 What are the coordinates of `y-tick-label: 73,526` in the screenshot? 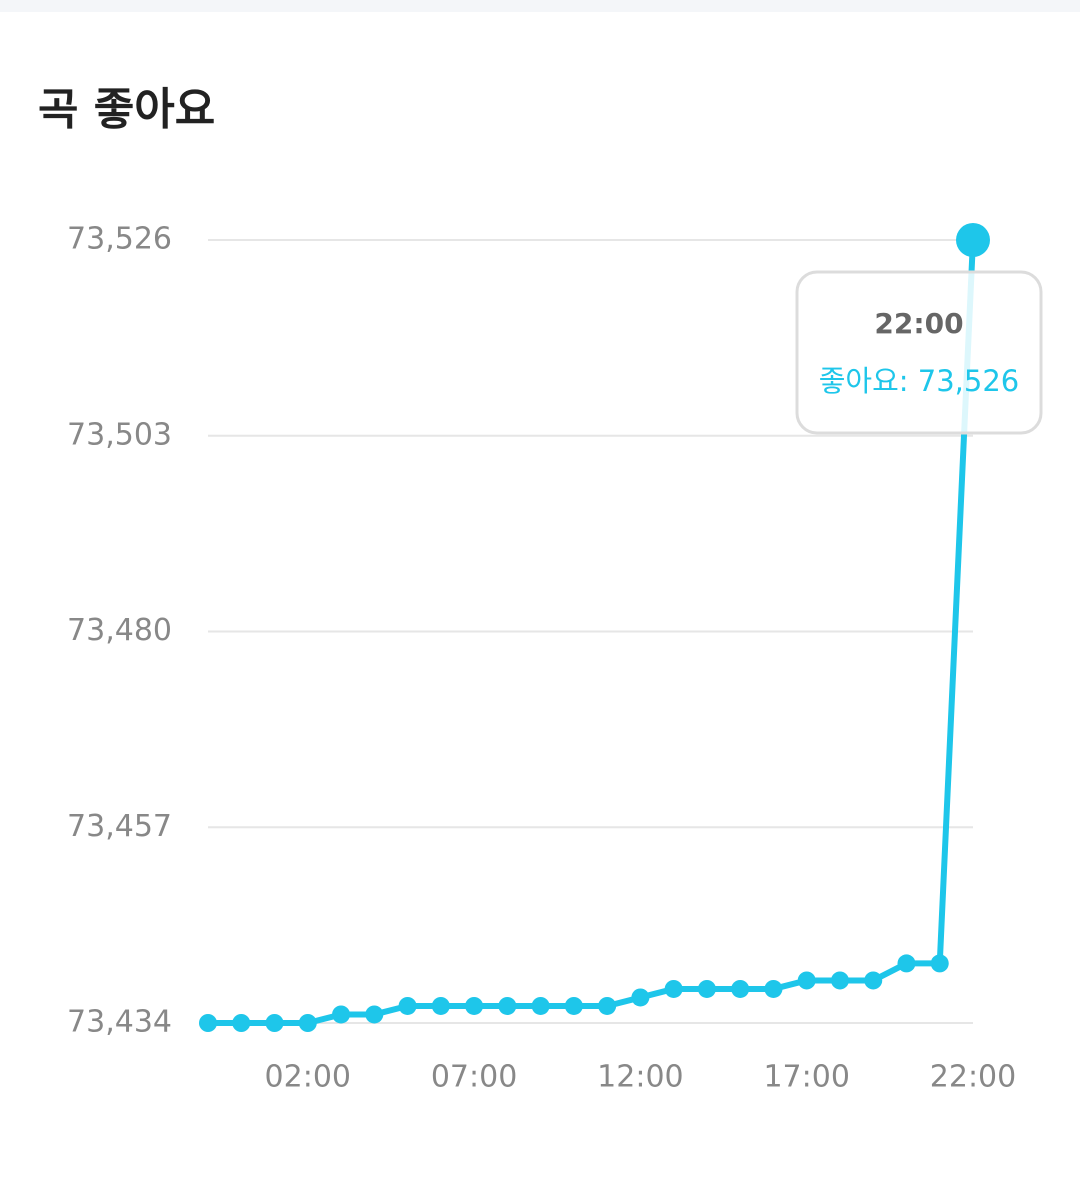 It's located at (119, 239).